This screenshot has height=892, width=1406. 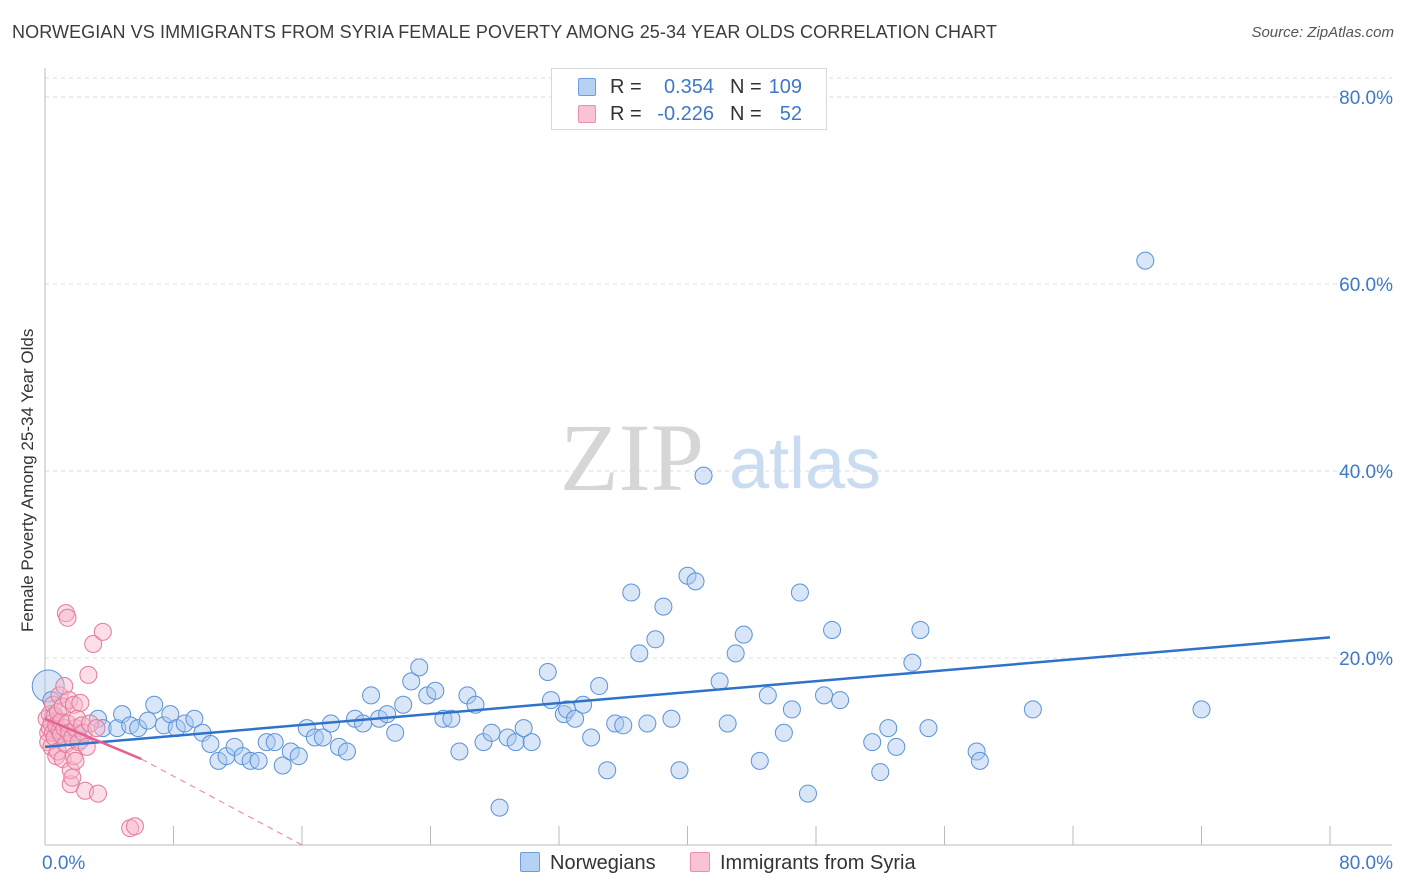 What do you see at coordinates (1366, 285) in the screenshot?
I see `y-tick-label: 60.0%` at bounding box center [1366, 285].